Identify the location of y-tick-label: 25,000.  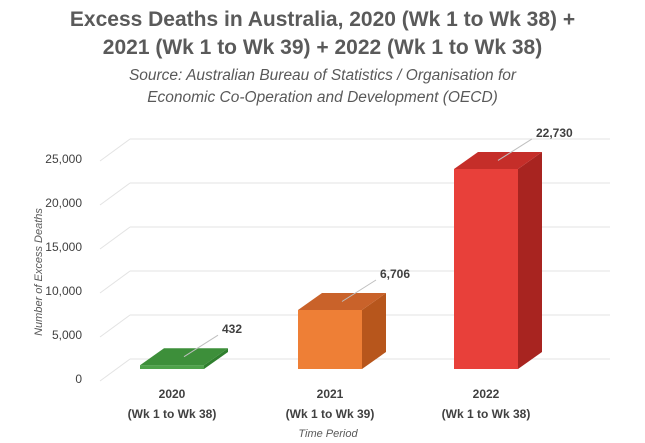
(63, 159).